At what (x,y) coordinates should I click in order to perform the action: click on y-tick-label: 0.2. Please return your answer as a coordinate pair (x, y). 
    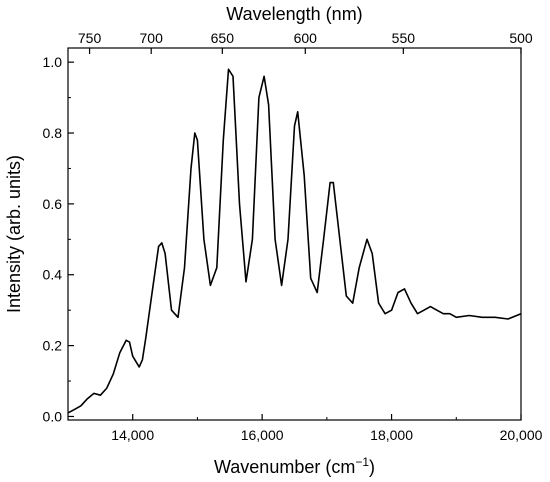
    Looking at the image, I should click on (53, 346).